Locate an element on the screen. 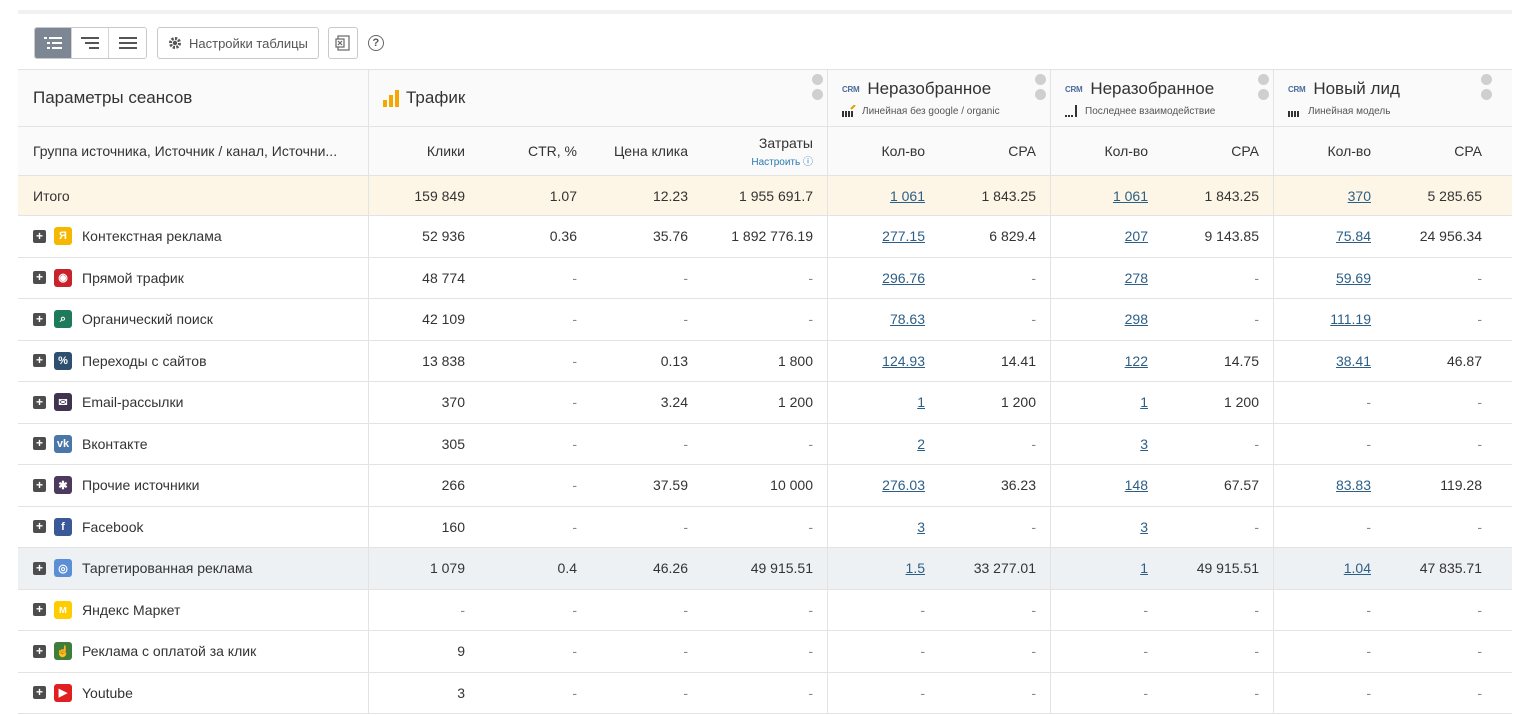  qty-value-link: 277.15 is located at coordinates (903, 236).